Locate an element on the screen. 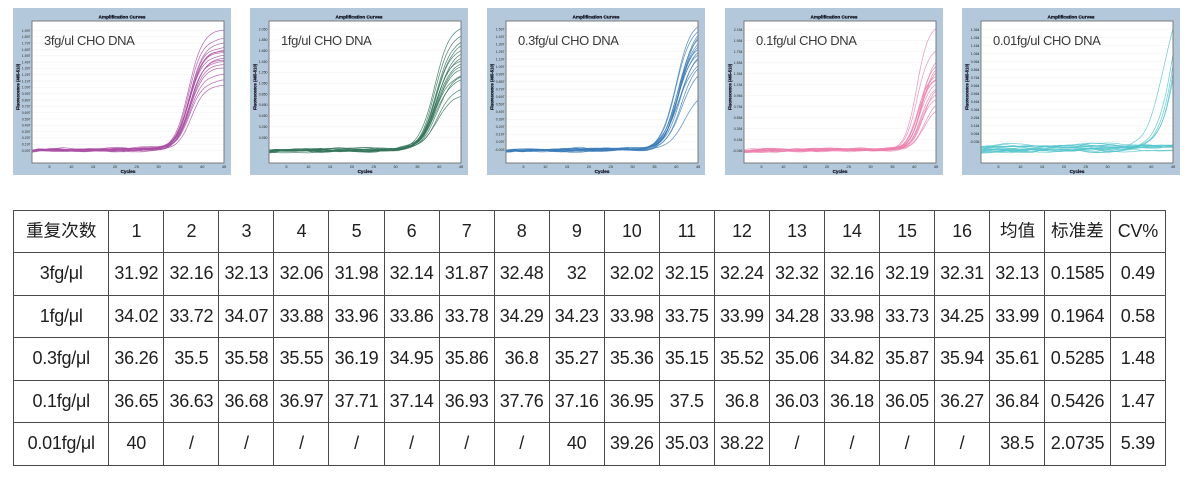 The image size is (1193, 478). svg-text: 1.497 is located at coordinates (500, 37).